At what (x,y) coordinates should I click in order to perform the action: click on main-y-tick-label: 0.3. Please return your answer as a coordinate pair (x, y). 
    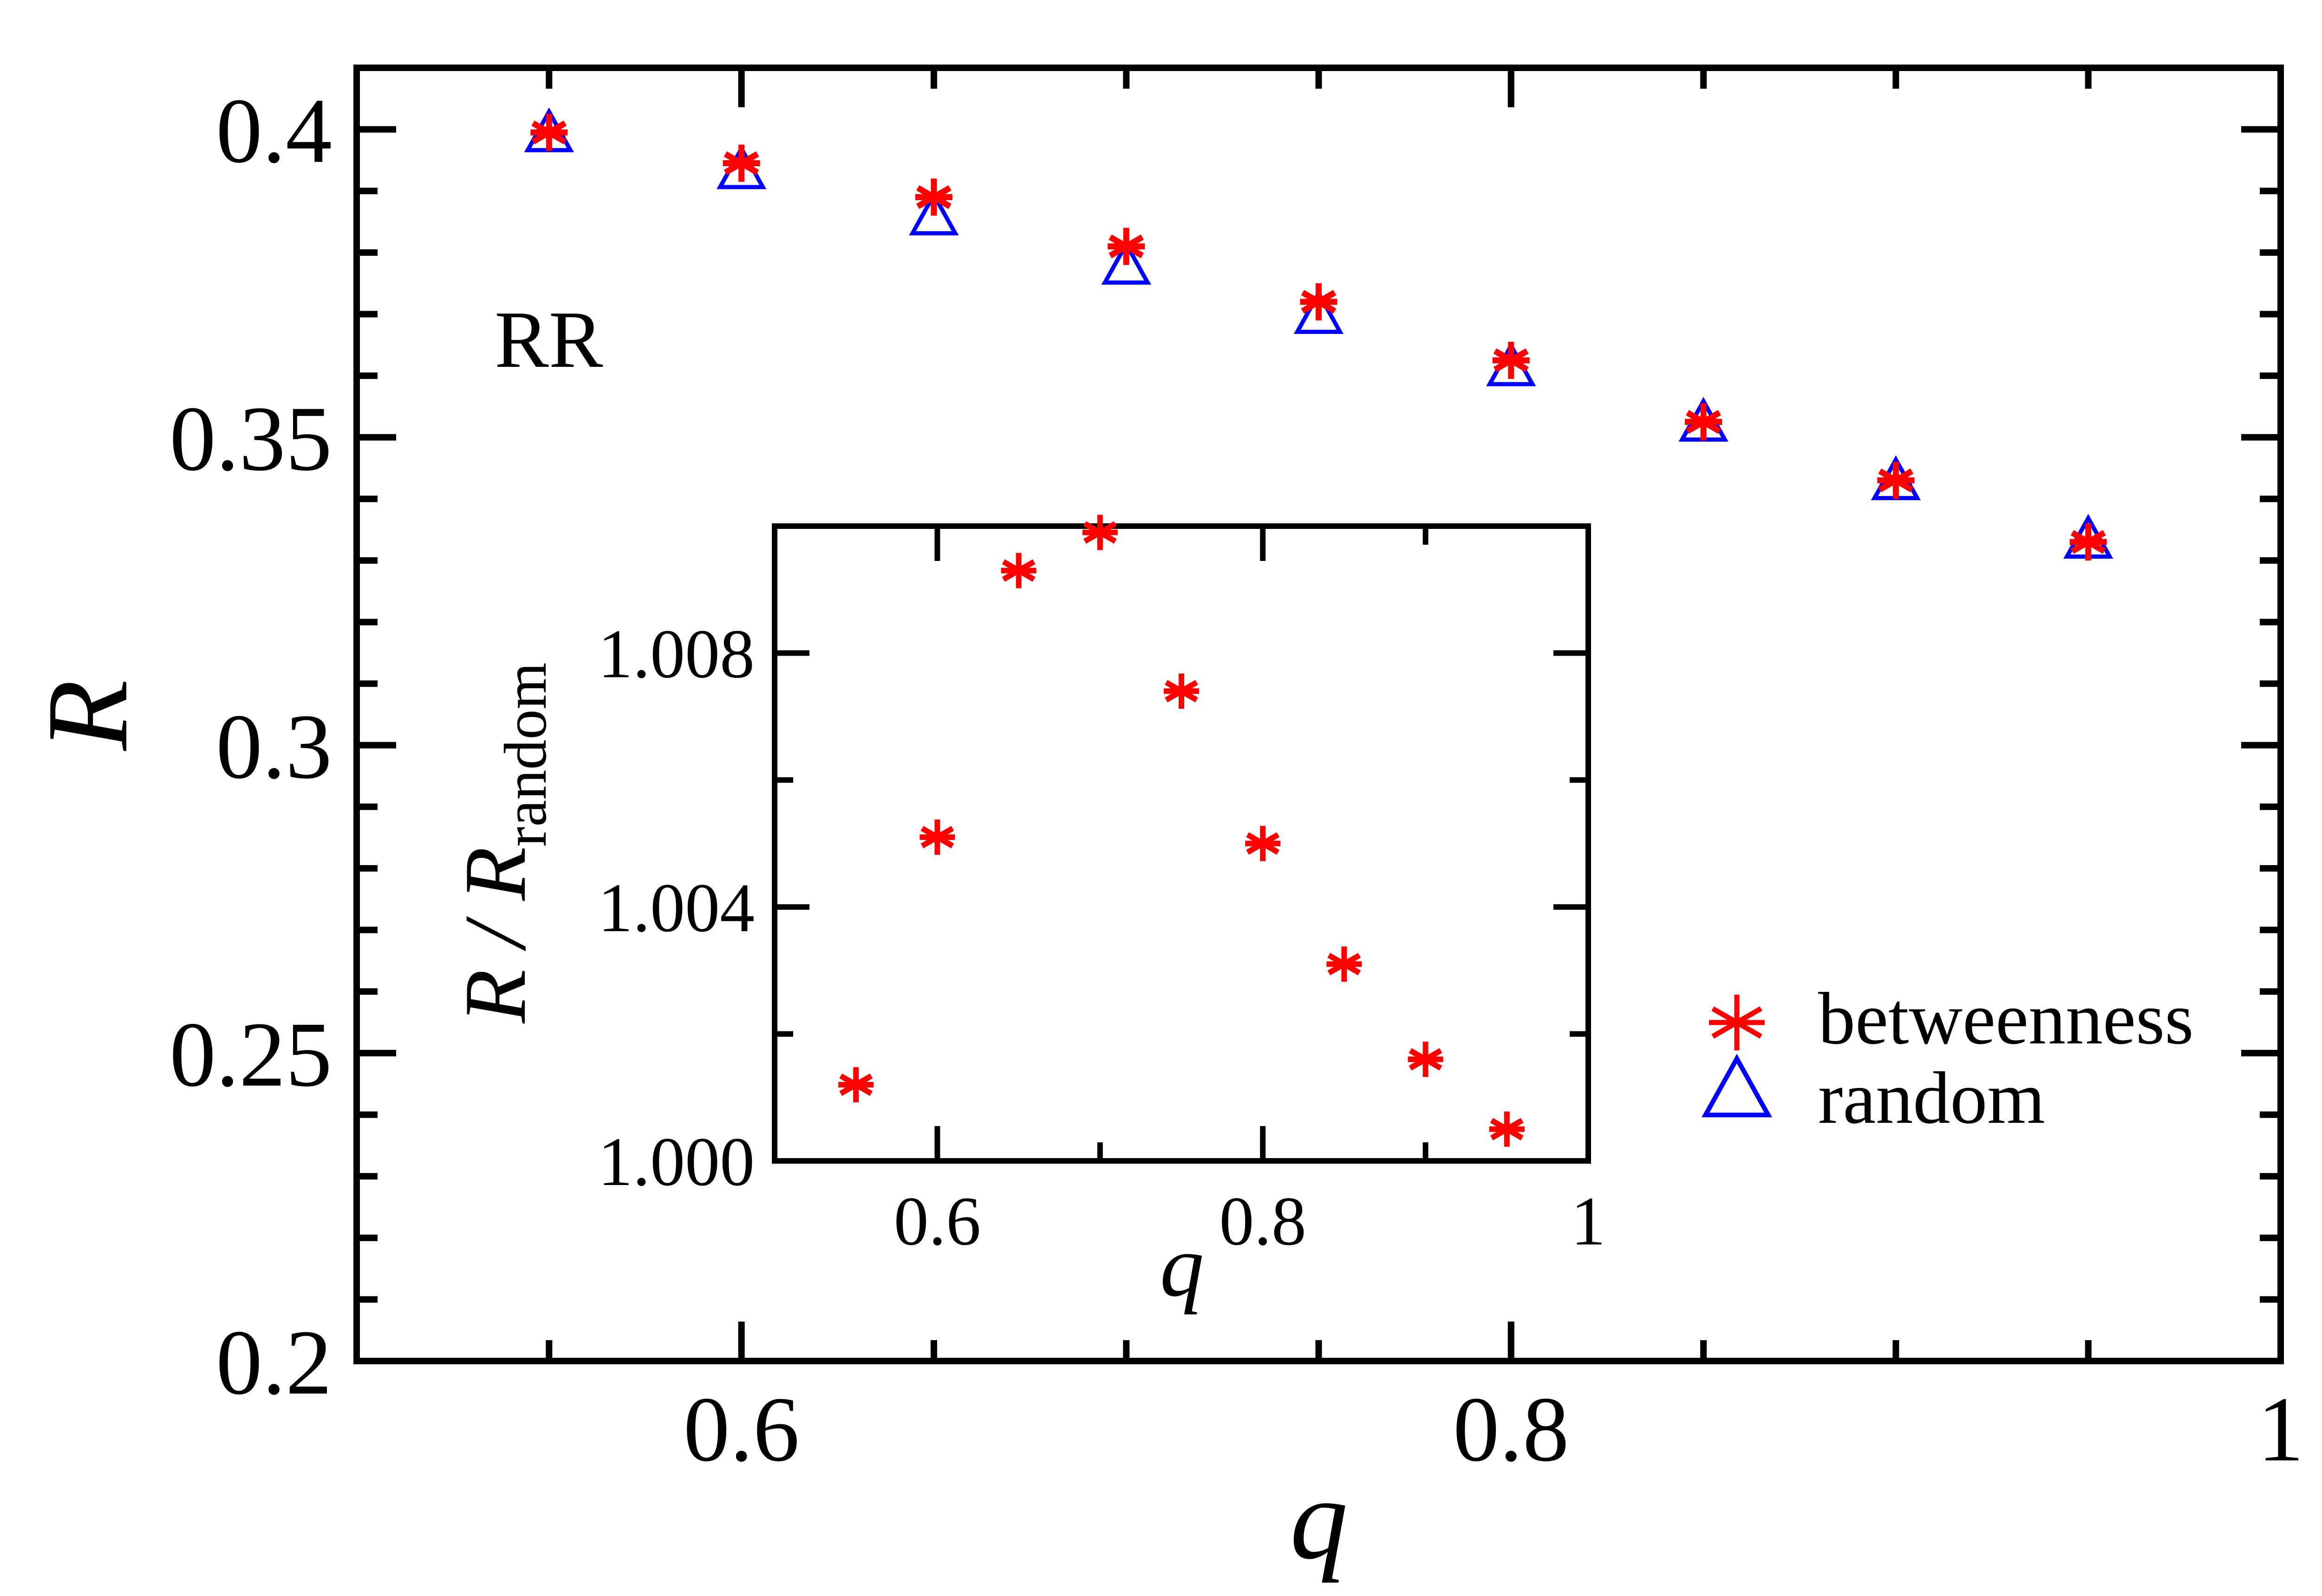
    Looking at the image, I should click on (274, 747).